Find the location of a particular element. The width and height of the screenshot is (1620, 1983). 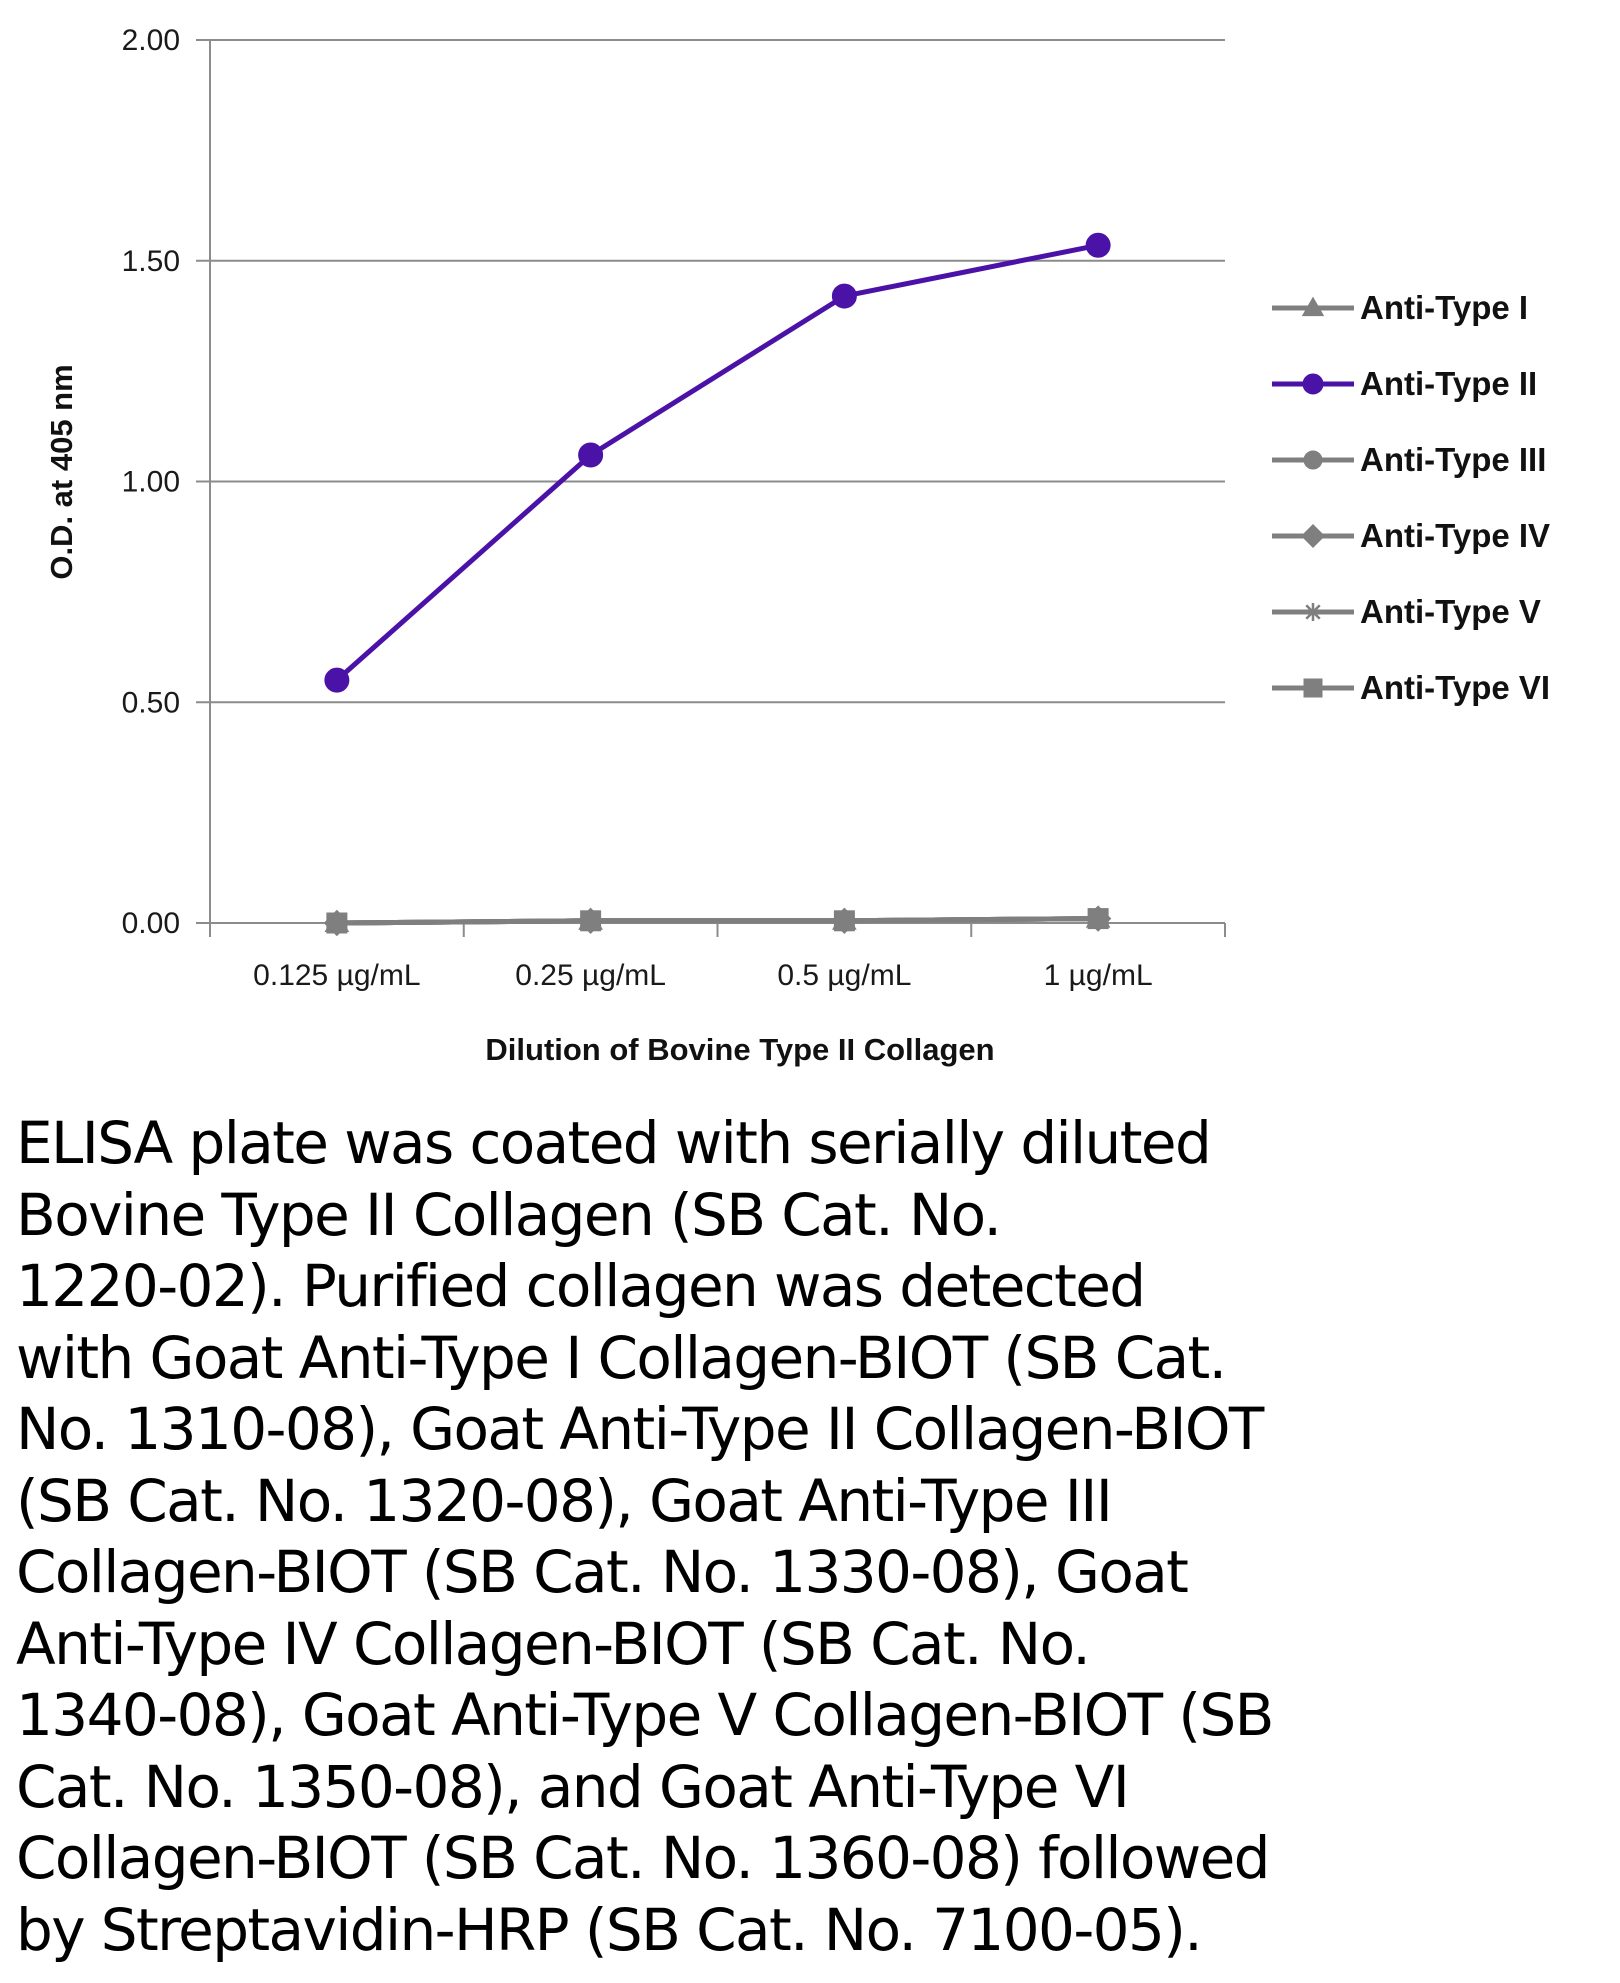

x-axis-title: Dilution of Bovine Type II Collagen is located at coordinates (739, 1049).